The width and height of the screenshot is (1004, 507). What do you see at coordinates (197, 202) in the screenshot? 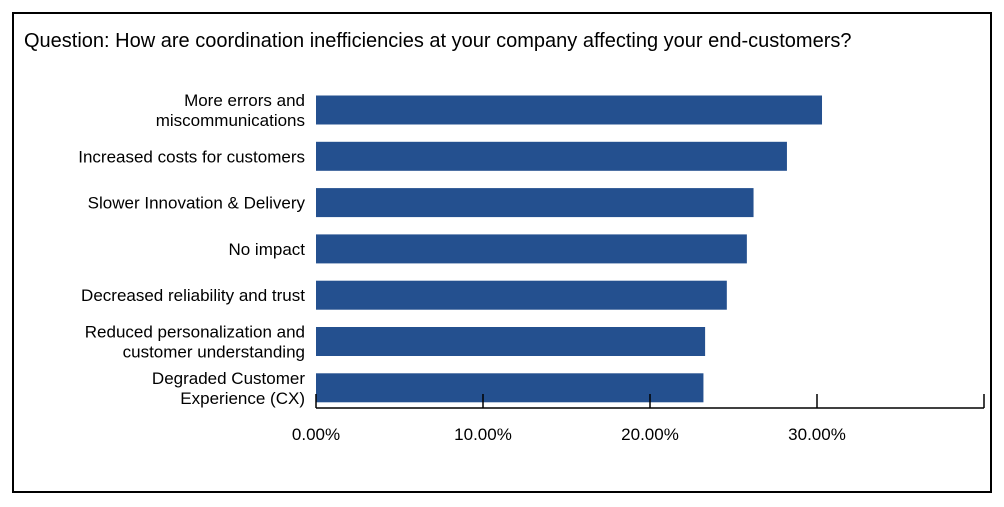
I see `category-label: Slower Innovation & Delivery` at bounding box center [197, 202].